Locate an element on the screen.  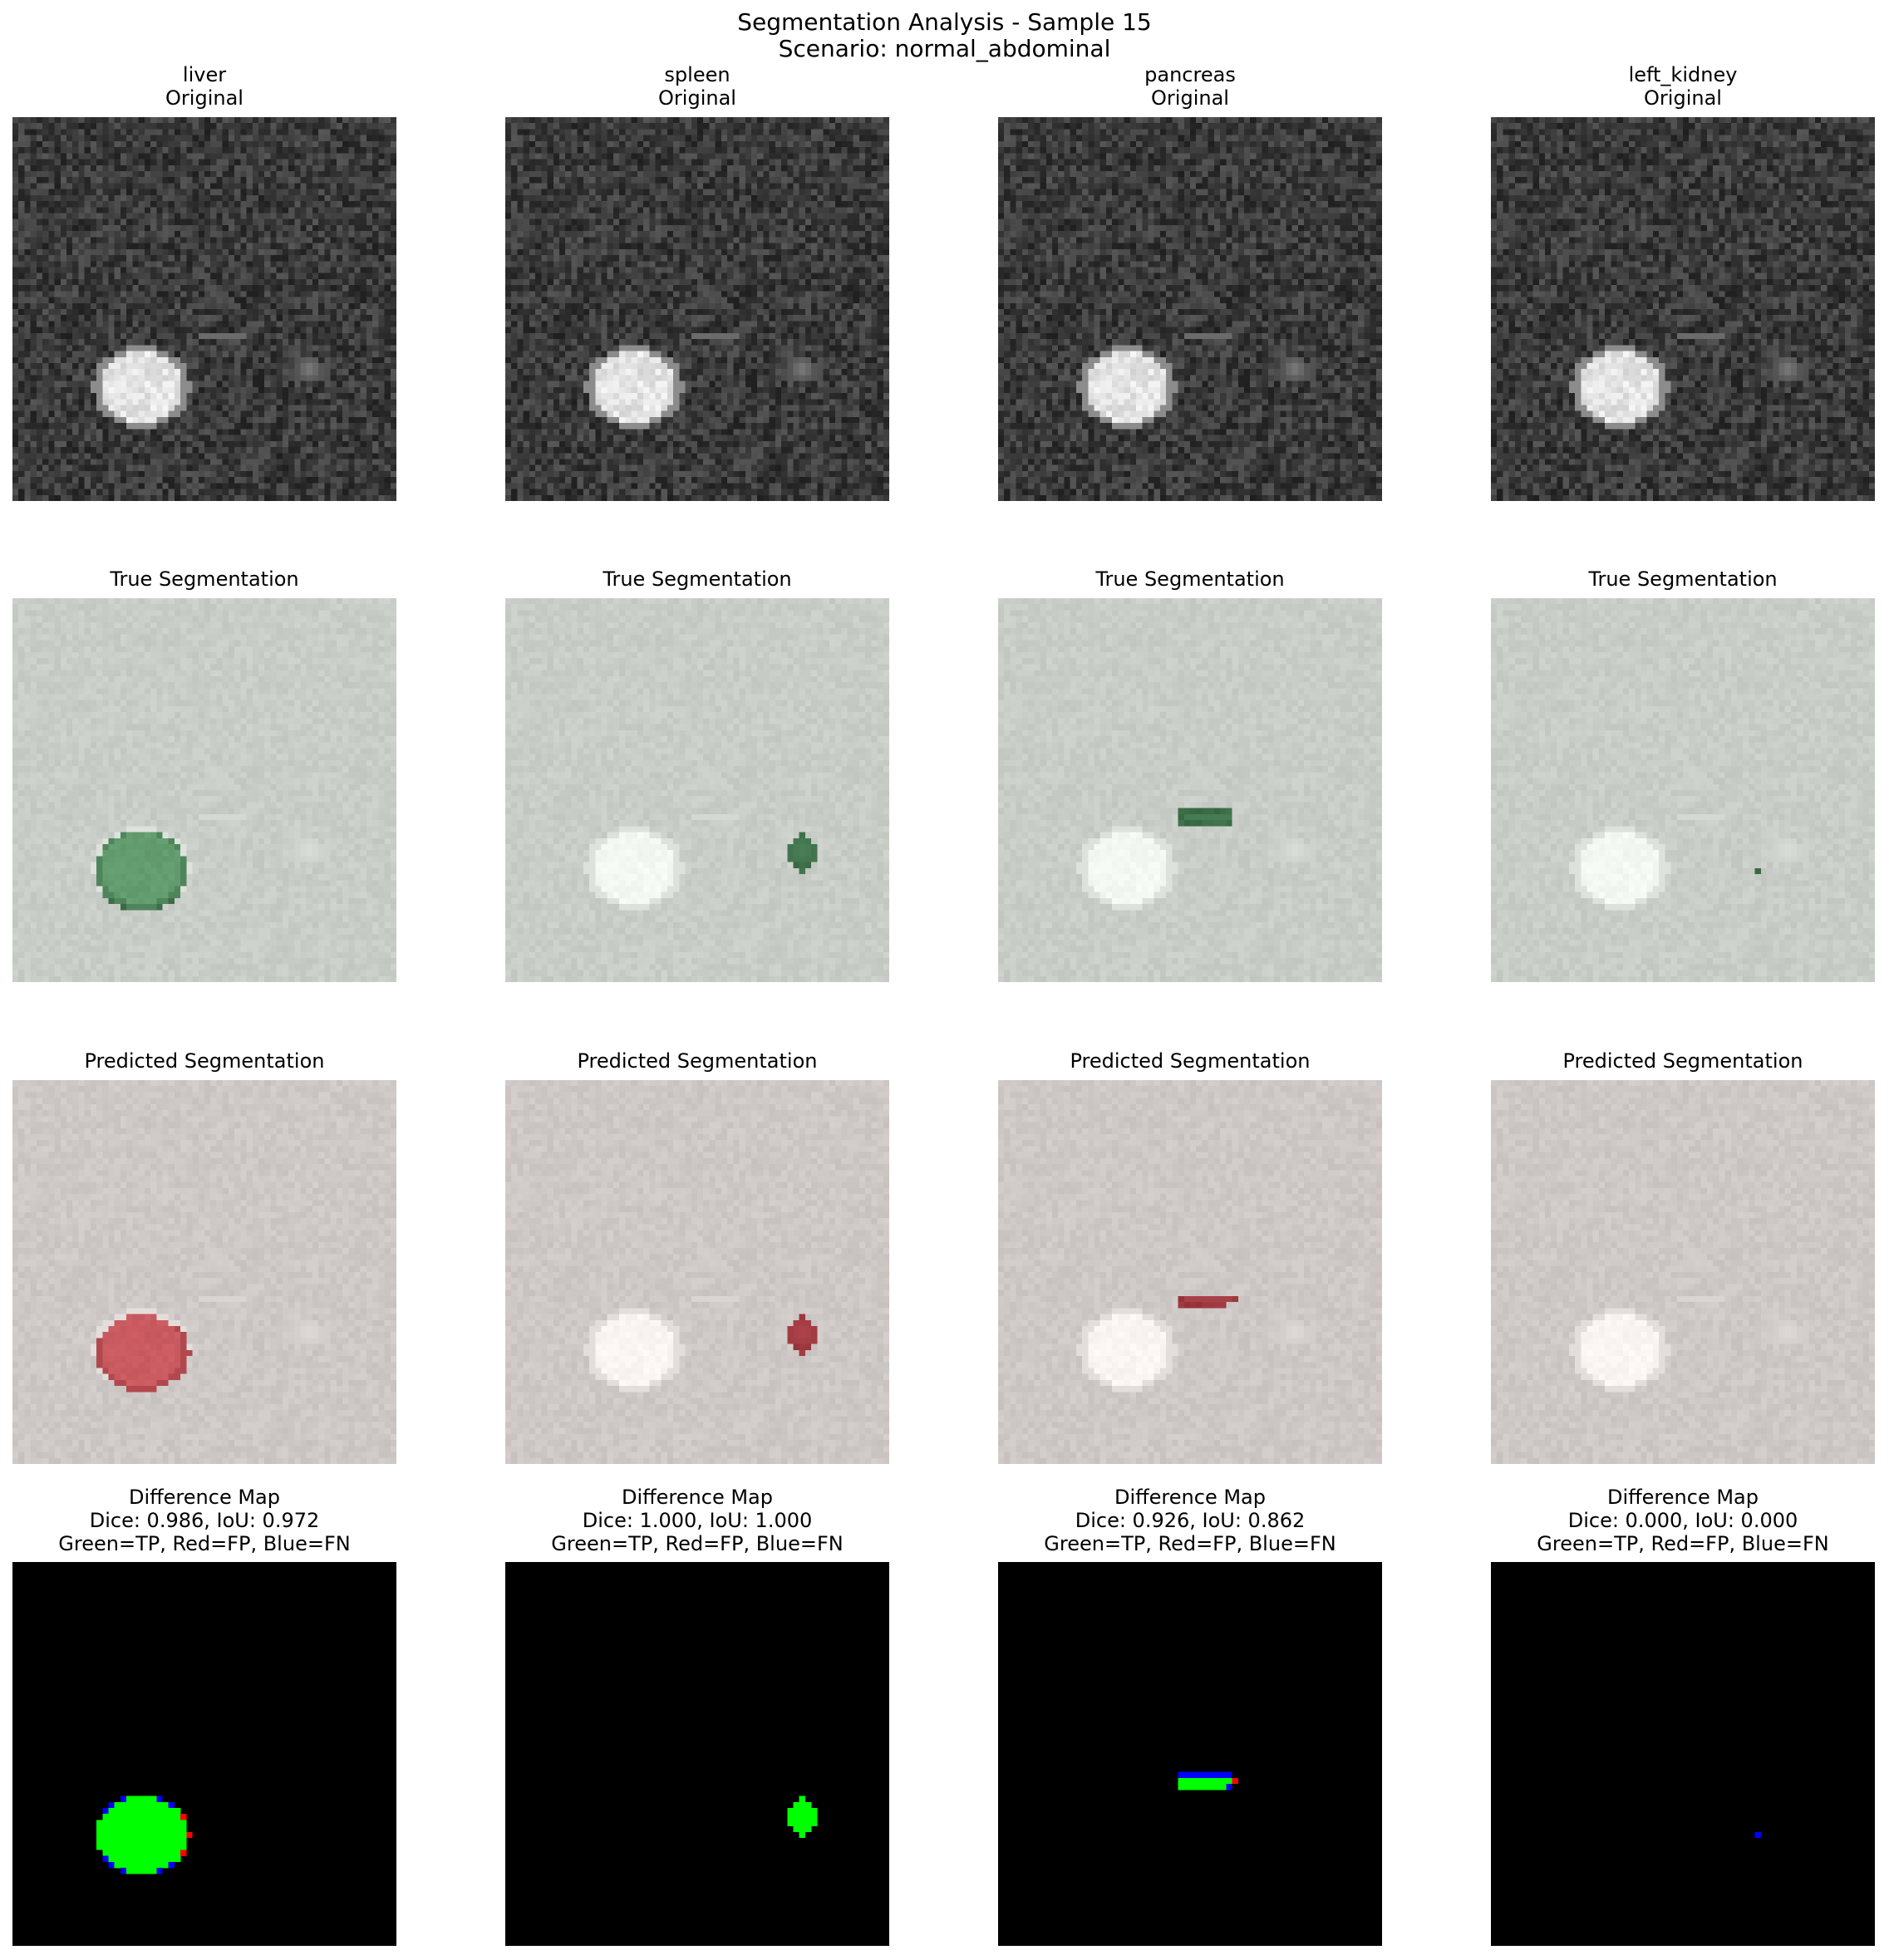
organ-title-liver: liver is located at coordinates (204, 74).